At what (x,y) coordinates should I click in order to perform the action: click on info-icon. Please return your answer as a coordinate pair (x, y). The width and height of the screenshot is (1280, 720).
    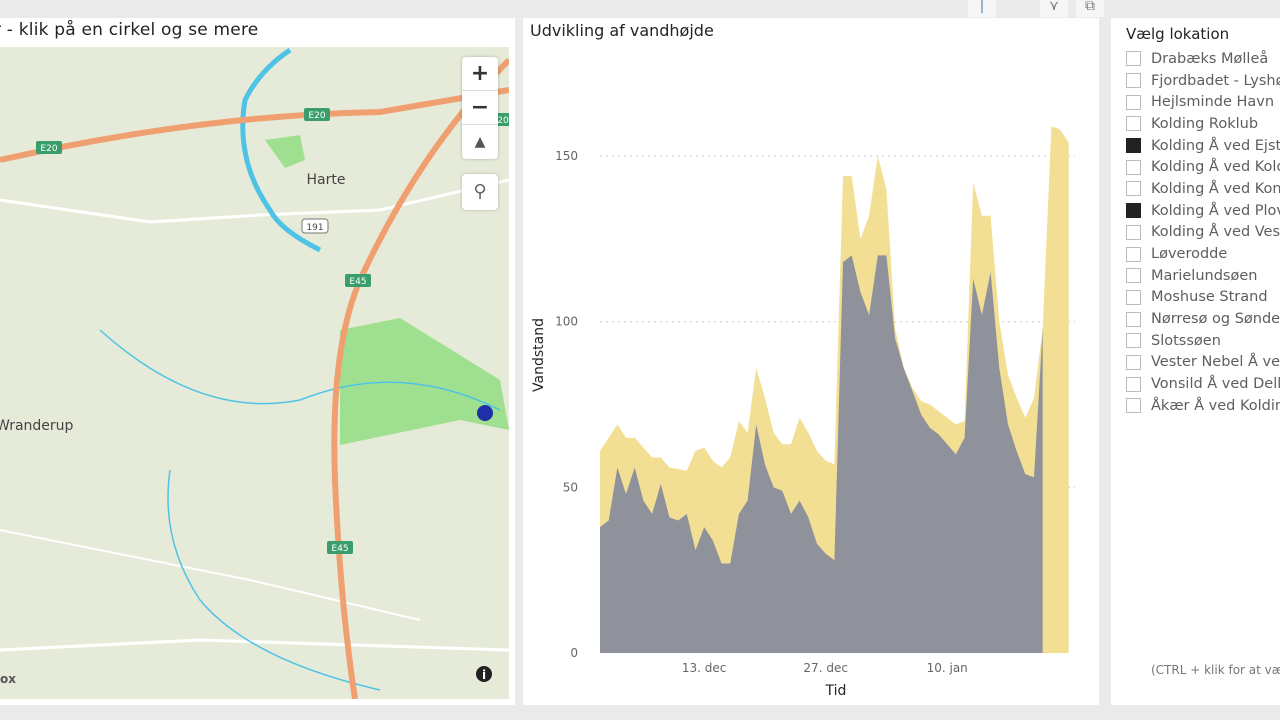
    Looking at the image, I should click on (484, 674).